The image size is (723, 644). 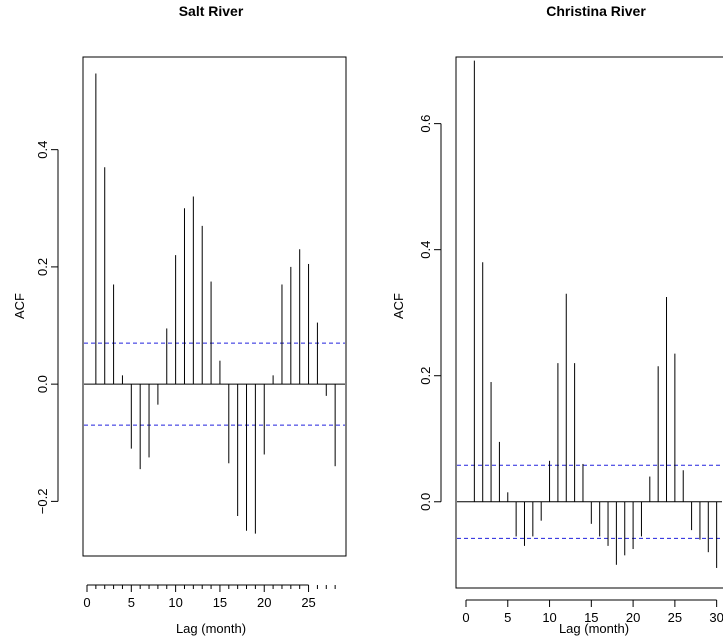 I want to click on chart-title: Salt River, so click(x=211, y=11).